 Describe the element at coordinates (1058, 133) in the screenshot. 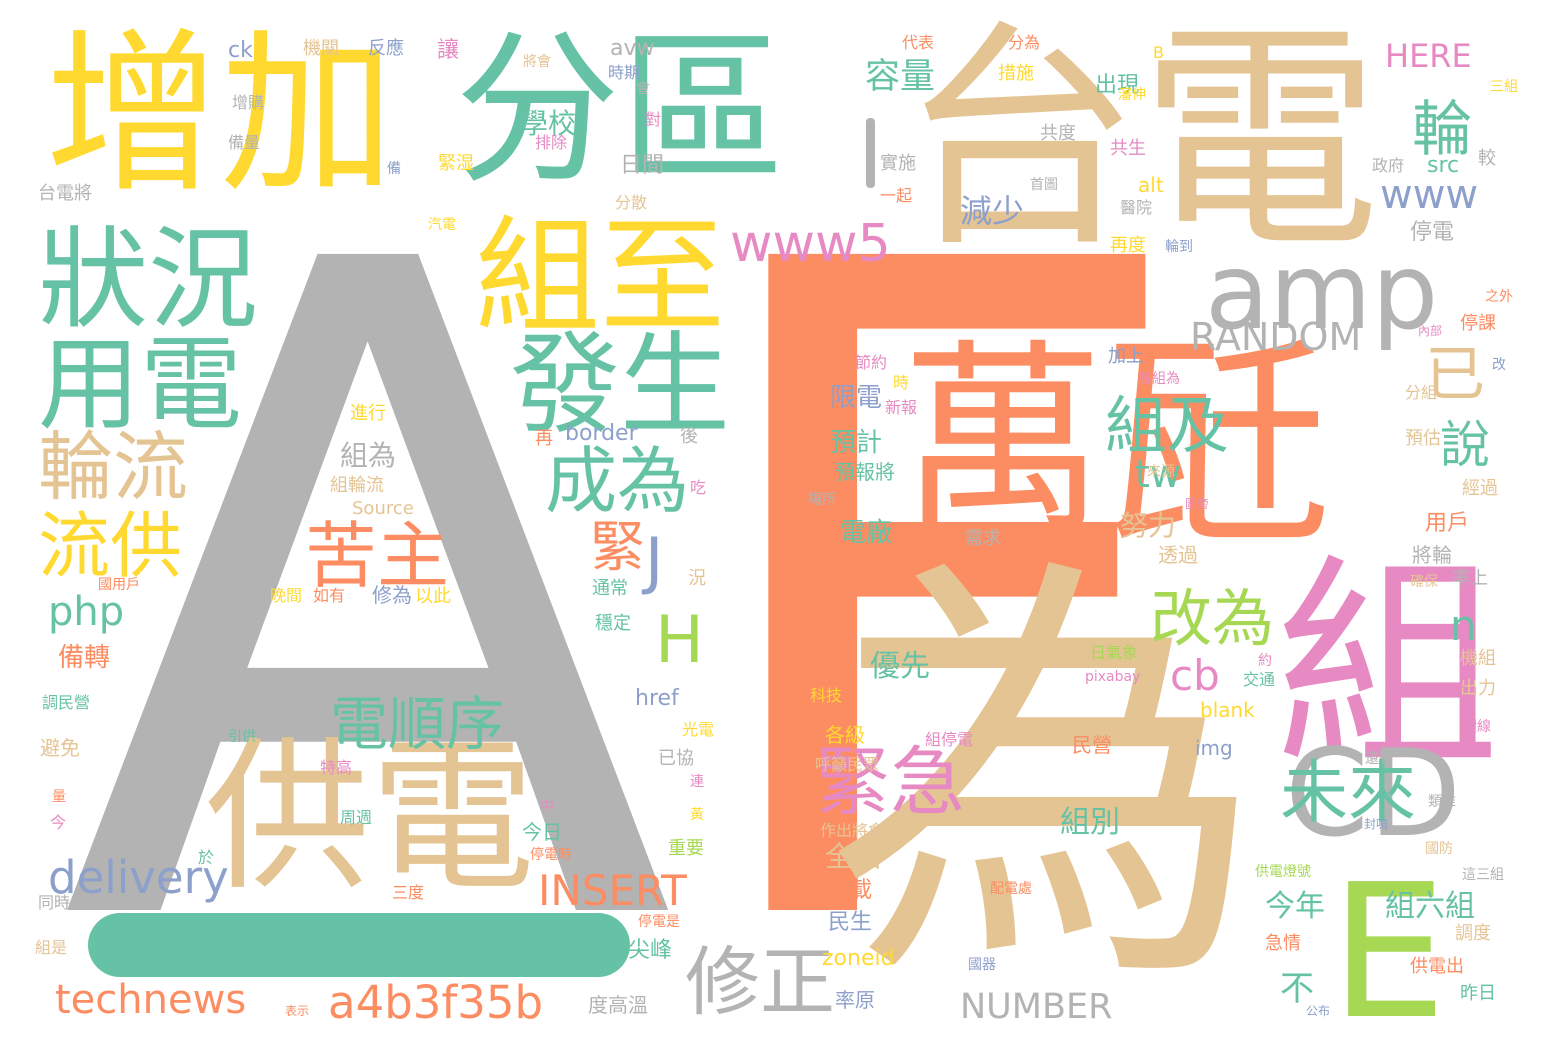

I see `word-gongdu: 共度` at that location.